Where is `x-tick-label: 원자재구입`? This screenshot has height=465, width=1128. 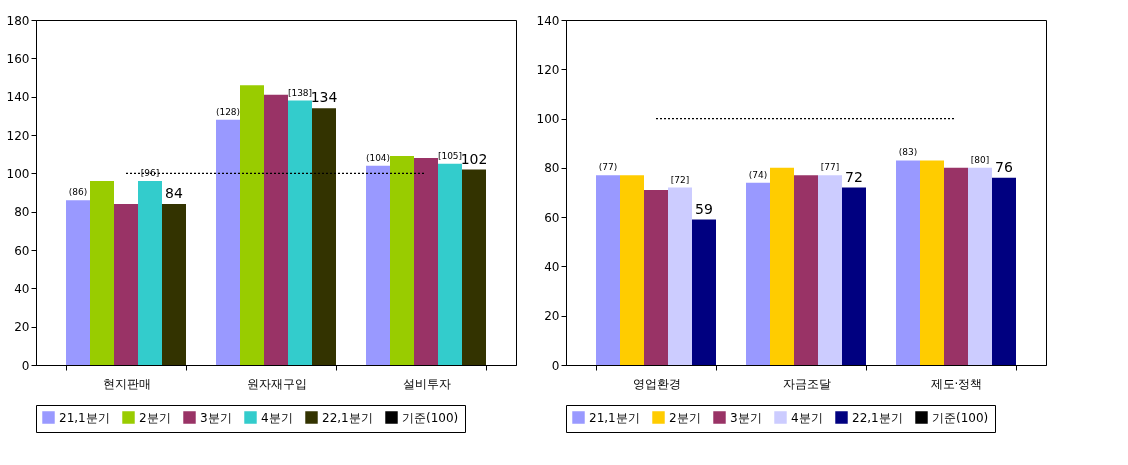
x-tick-label: 원자재구입 is located at coordinates (276, 383).